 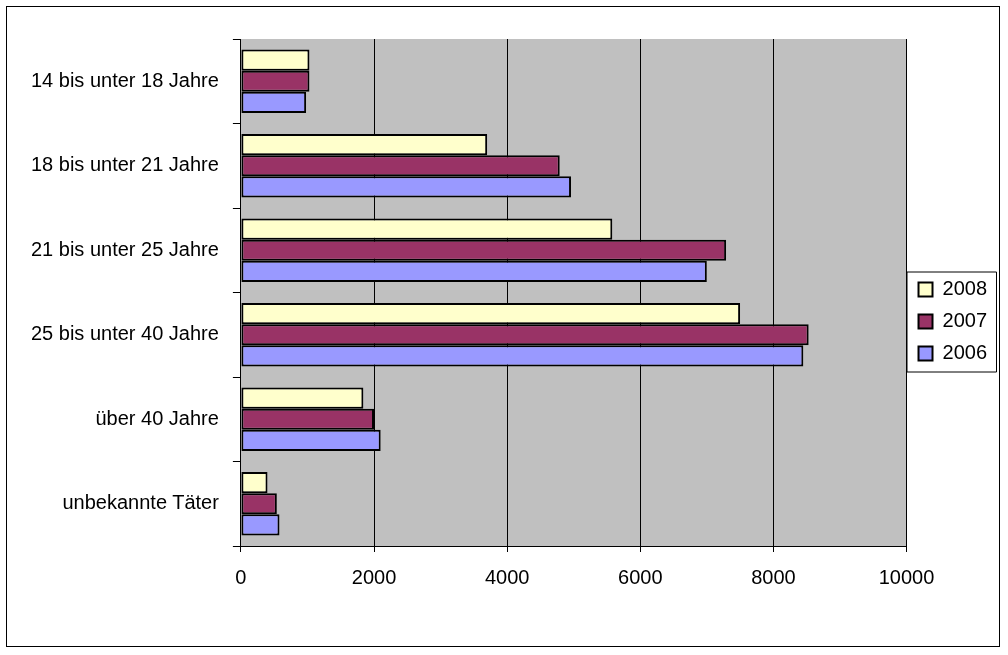 What do you see at coordinates (965, 288) in the screenshot?
I see `legend-label: 2008` at bounding box center [965, 288].